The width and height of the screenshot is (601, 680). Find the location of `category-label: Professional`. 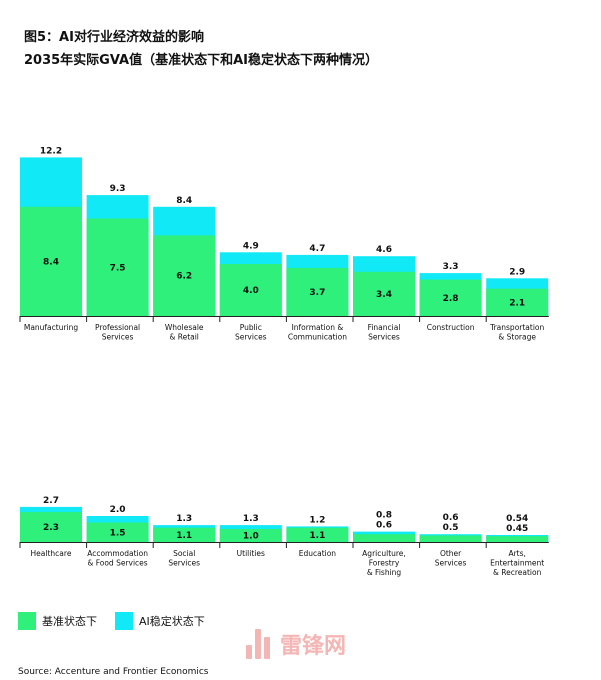

category-label: Professional is located at coordinates (117, 327).